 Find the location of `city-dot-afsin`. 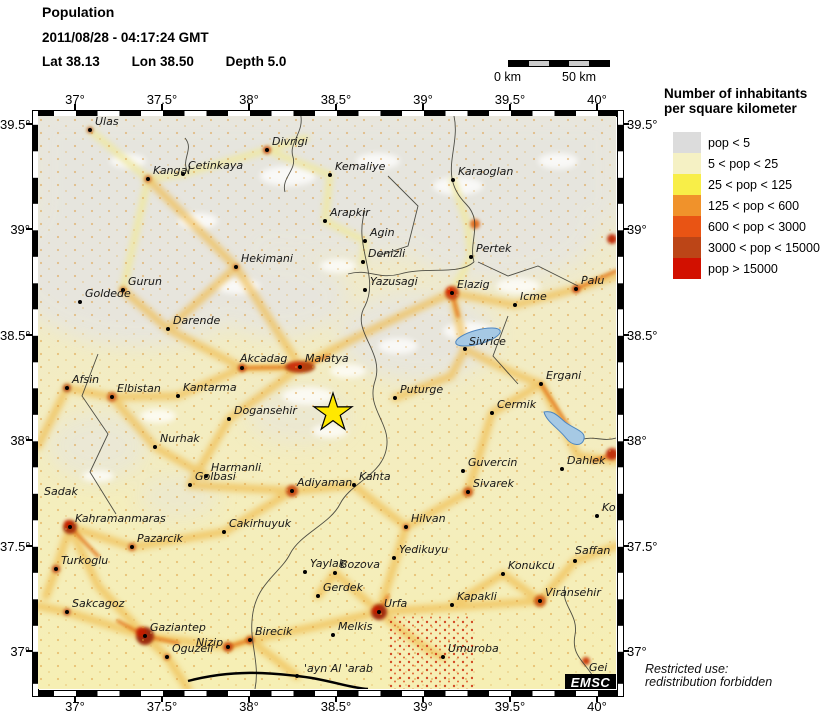

city-dot-afsin is located at coordinates (67, 388).